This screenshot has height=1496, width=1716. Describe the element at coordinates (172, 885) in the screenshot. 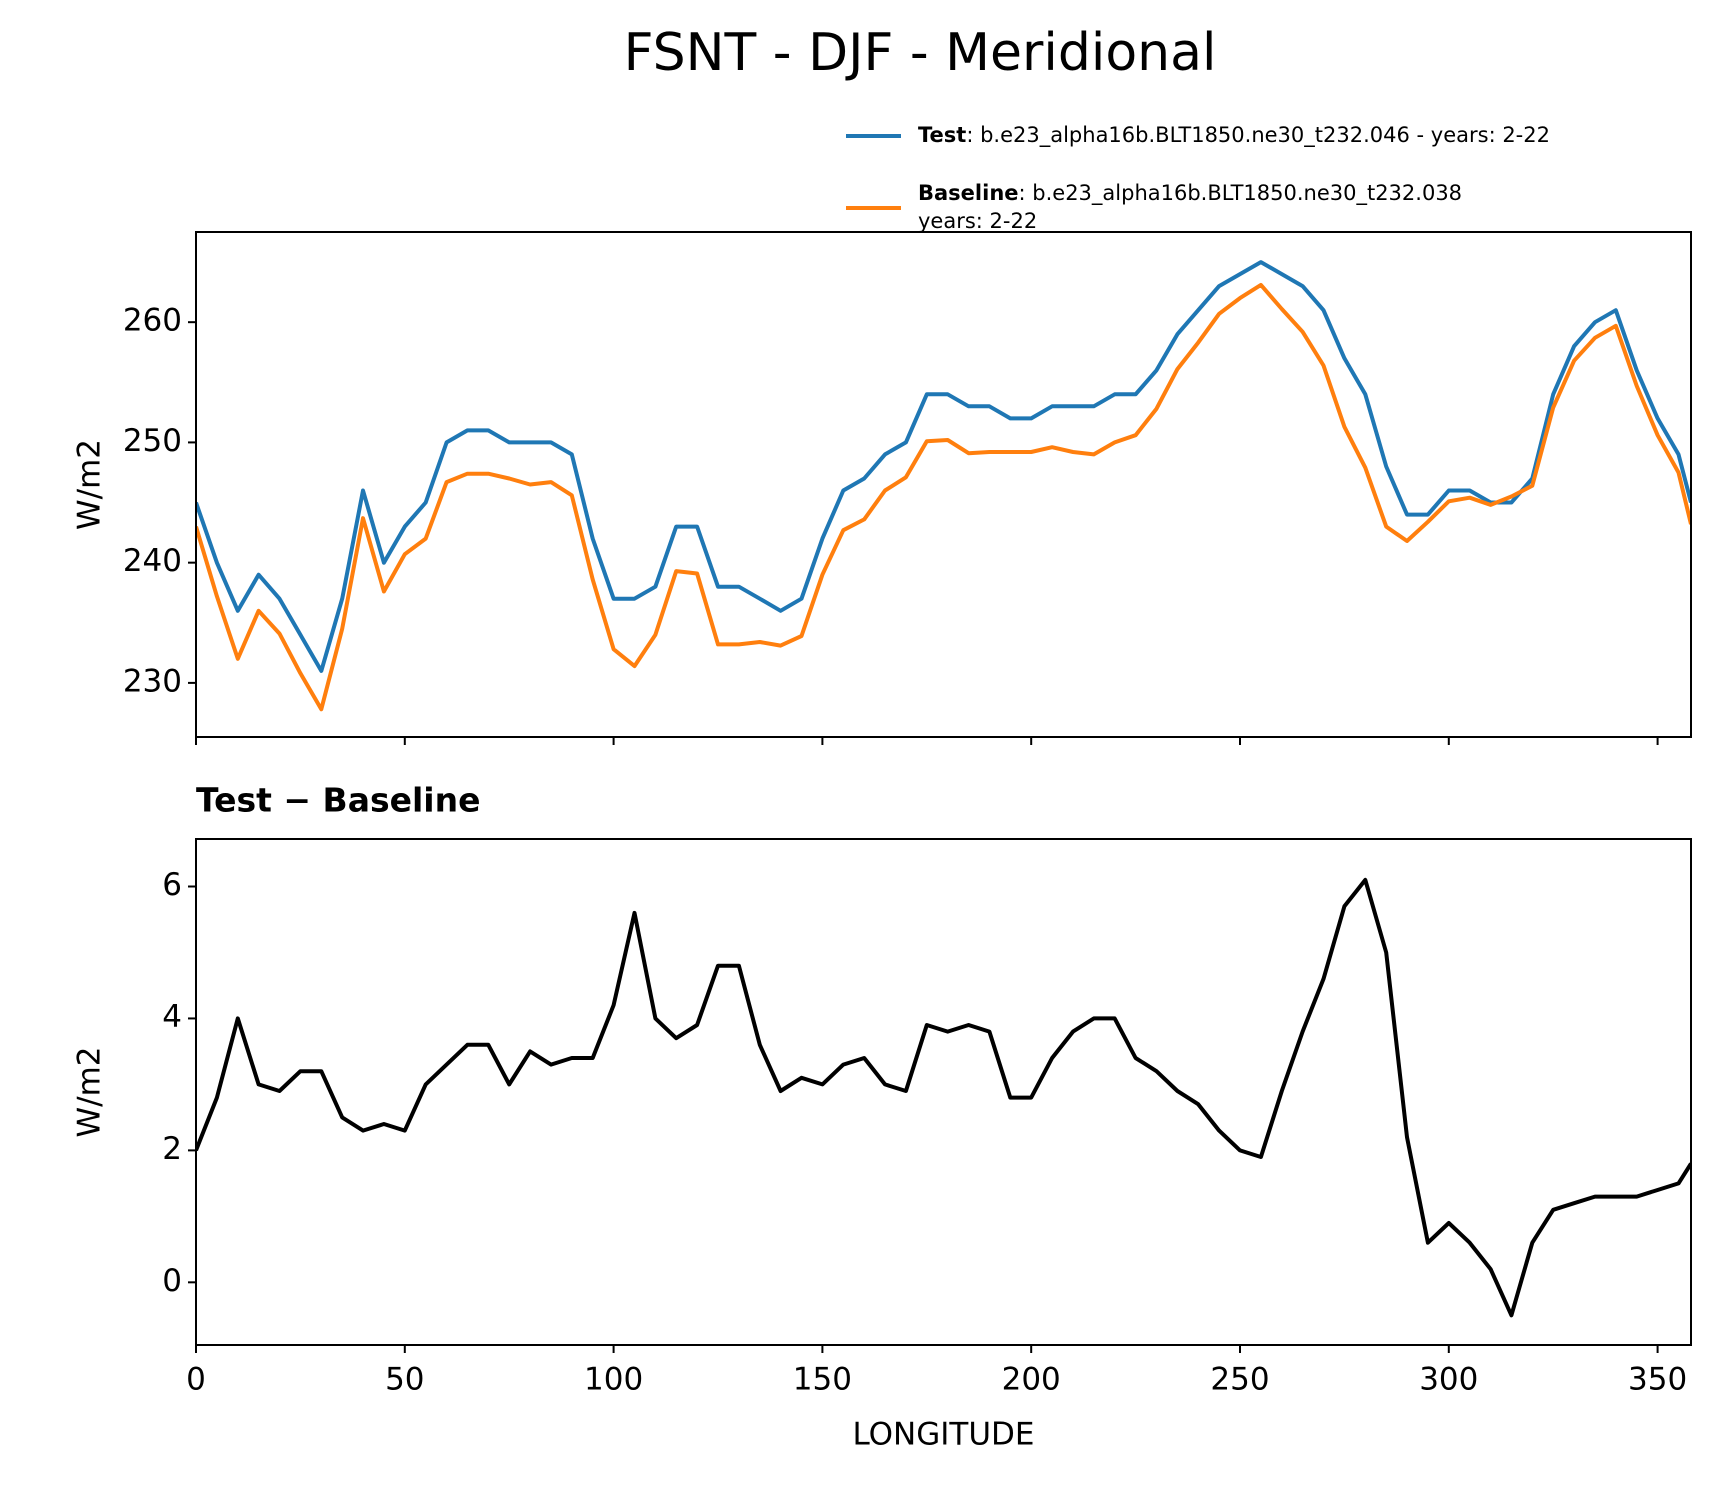

I see `y-tick-label: 6` at that location.